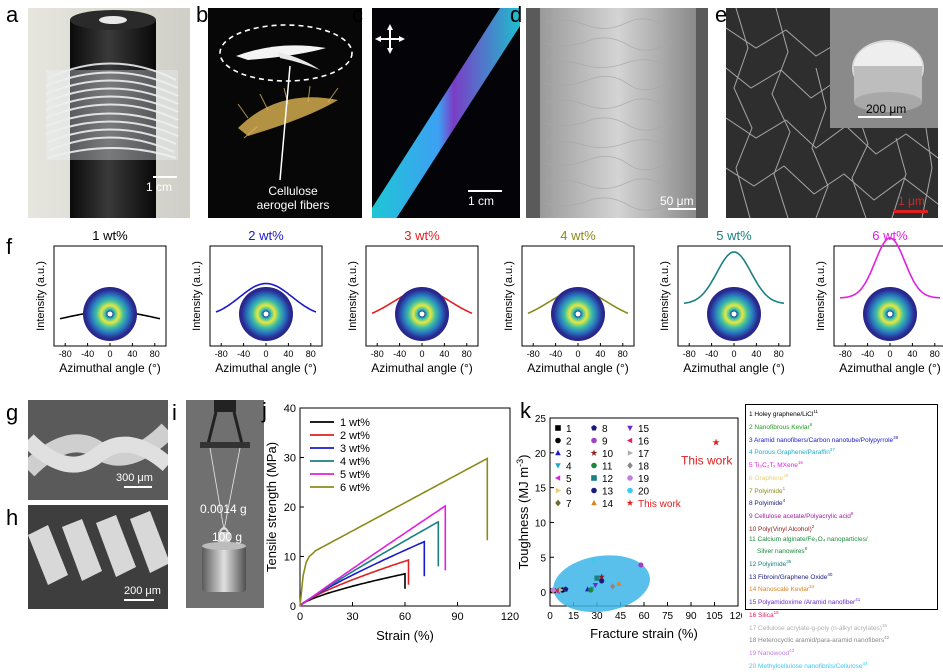 The height and width of the screenshot is (672, 943). Describe the element at coordinates (290, 459) in the screenshot. I see `tensile-ytick-label: 30` at that location.